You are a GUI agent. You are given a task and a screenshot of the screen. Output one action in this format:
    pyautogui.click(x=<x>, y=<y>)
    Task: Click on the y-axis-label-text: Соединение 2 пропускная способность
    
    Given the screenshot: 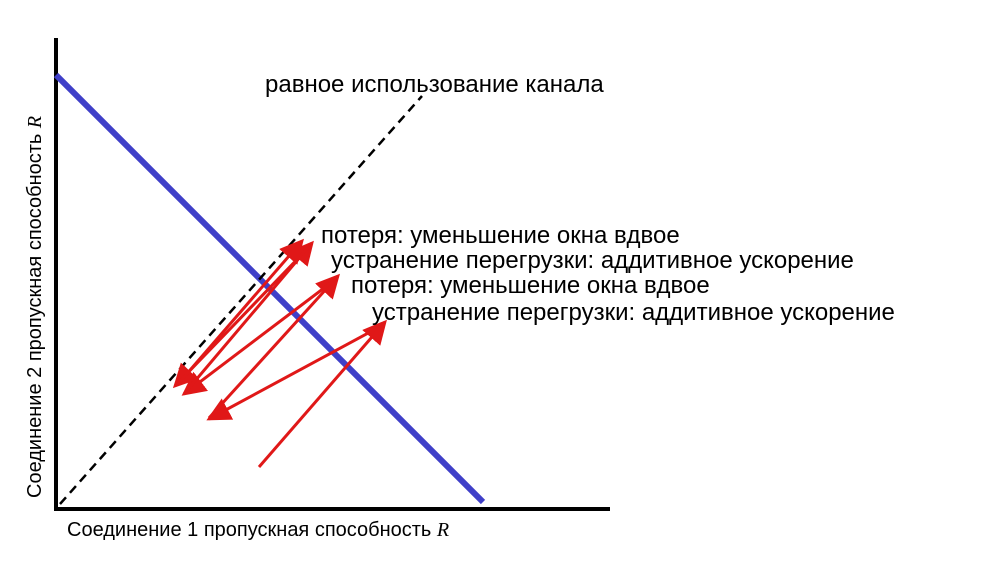 What is the action you would take?
    pyautogui.click(x=35, y=316)
    